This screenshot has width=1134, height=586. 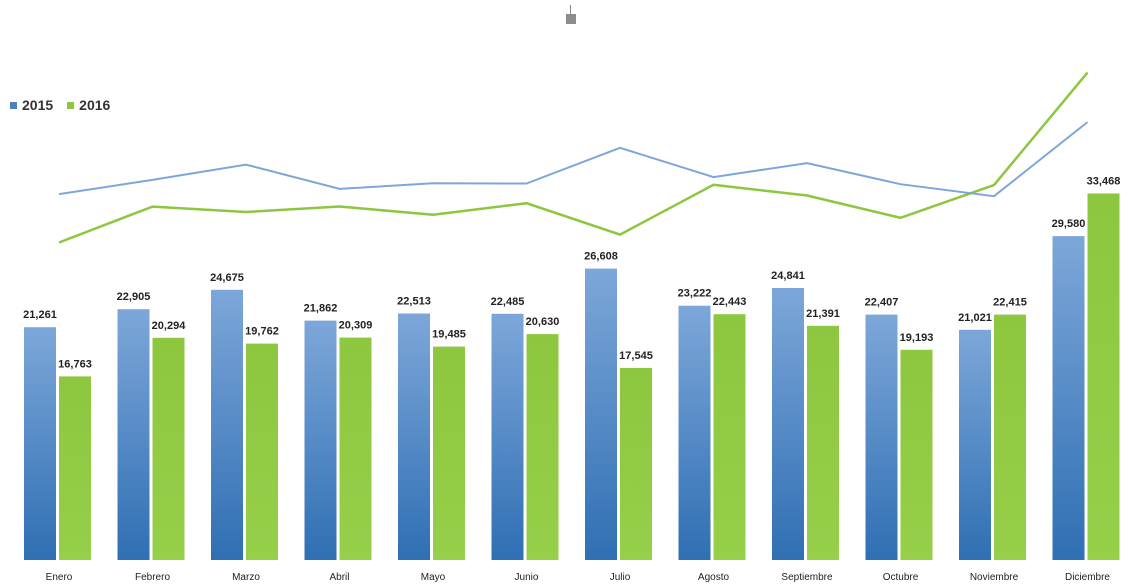 What do you see at coordinates (542, 447) in the screenshot?
I see `bar-2016-Junio` at bounding box center [542, 447].